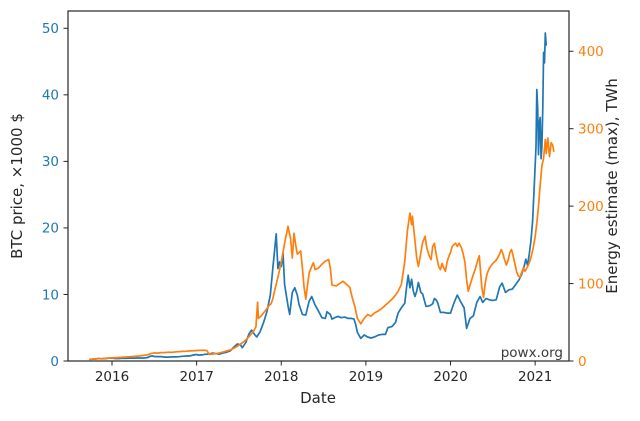  Describe the element at coordinates (17, 186) in the screenshot. I see `left-axis-label: BTC price, ×1000 $` at that location.